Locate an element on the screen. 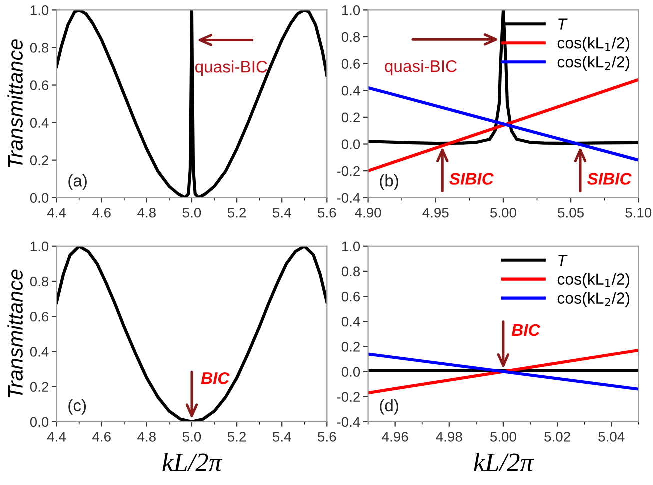  annotation: (d) is located at coordinates (389, 407).